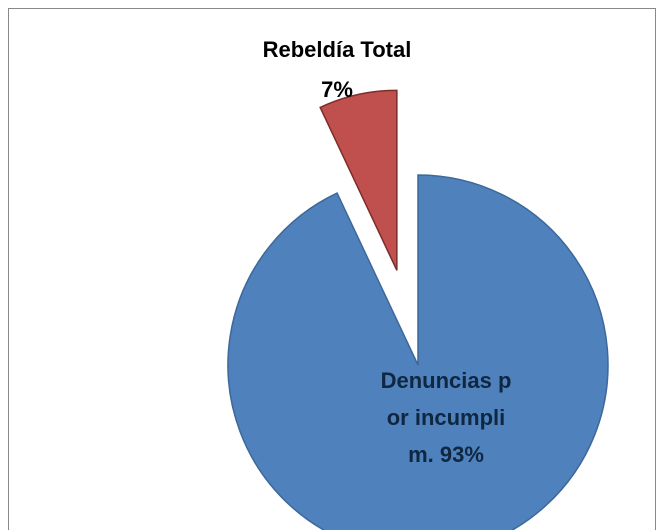 This screenshot has height=530, width=664. Describe the element at coordinates (461, 454) in the screenshot. I see `value-label: 93%` at that location.